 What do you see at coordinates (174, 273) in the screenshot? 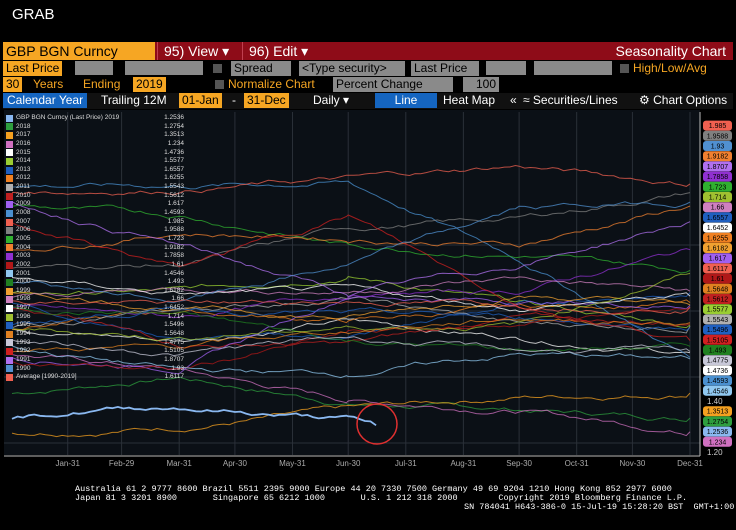
I see `legend-last-value: 1.4546` at bounding box center [174, 273].